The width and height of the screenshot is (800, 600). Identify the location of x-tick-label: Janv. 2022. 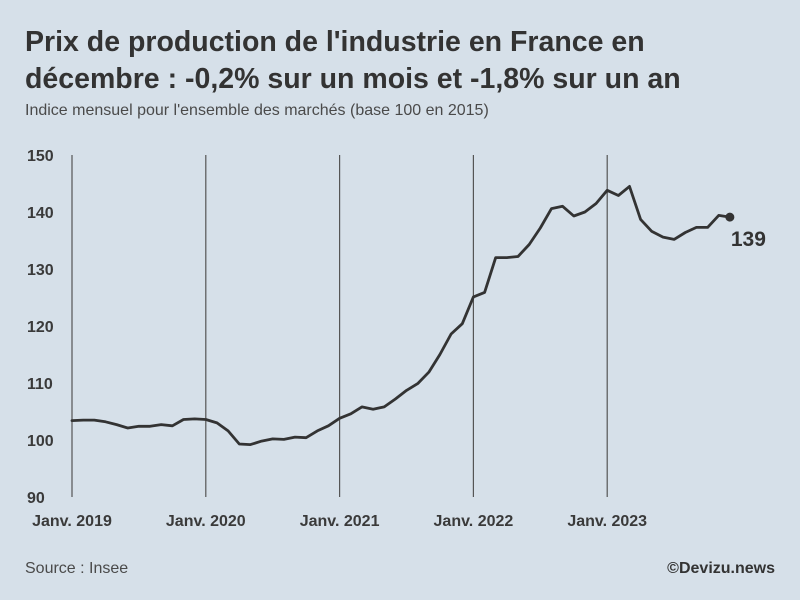
(474, 521).